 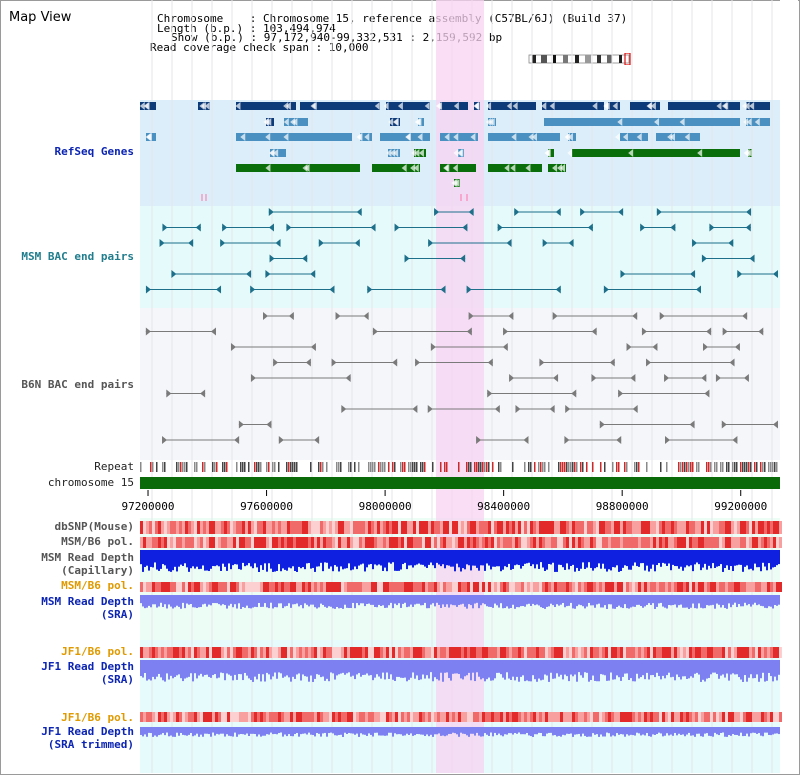 What do you see at coordinates (459, 137) in the screenshot?
I see `gene-block` at bounding box center [459, 137].